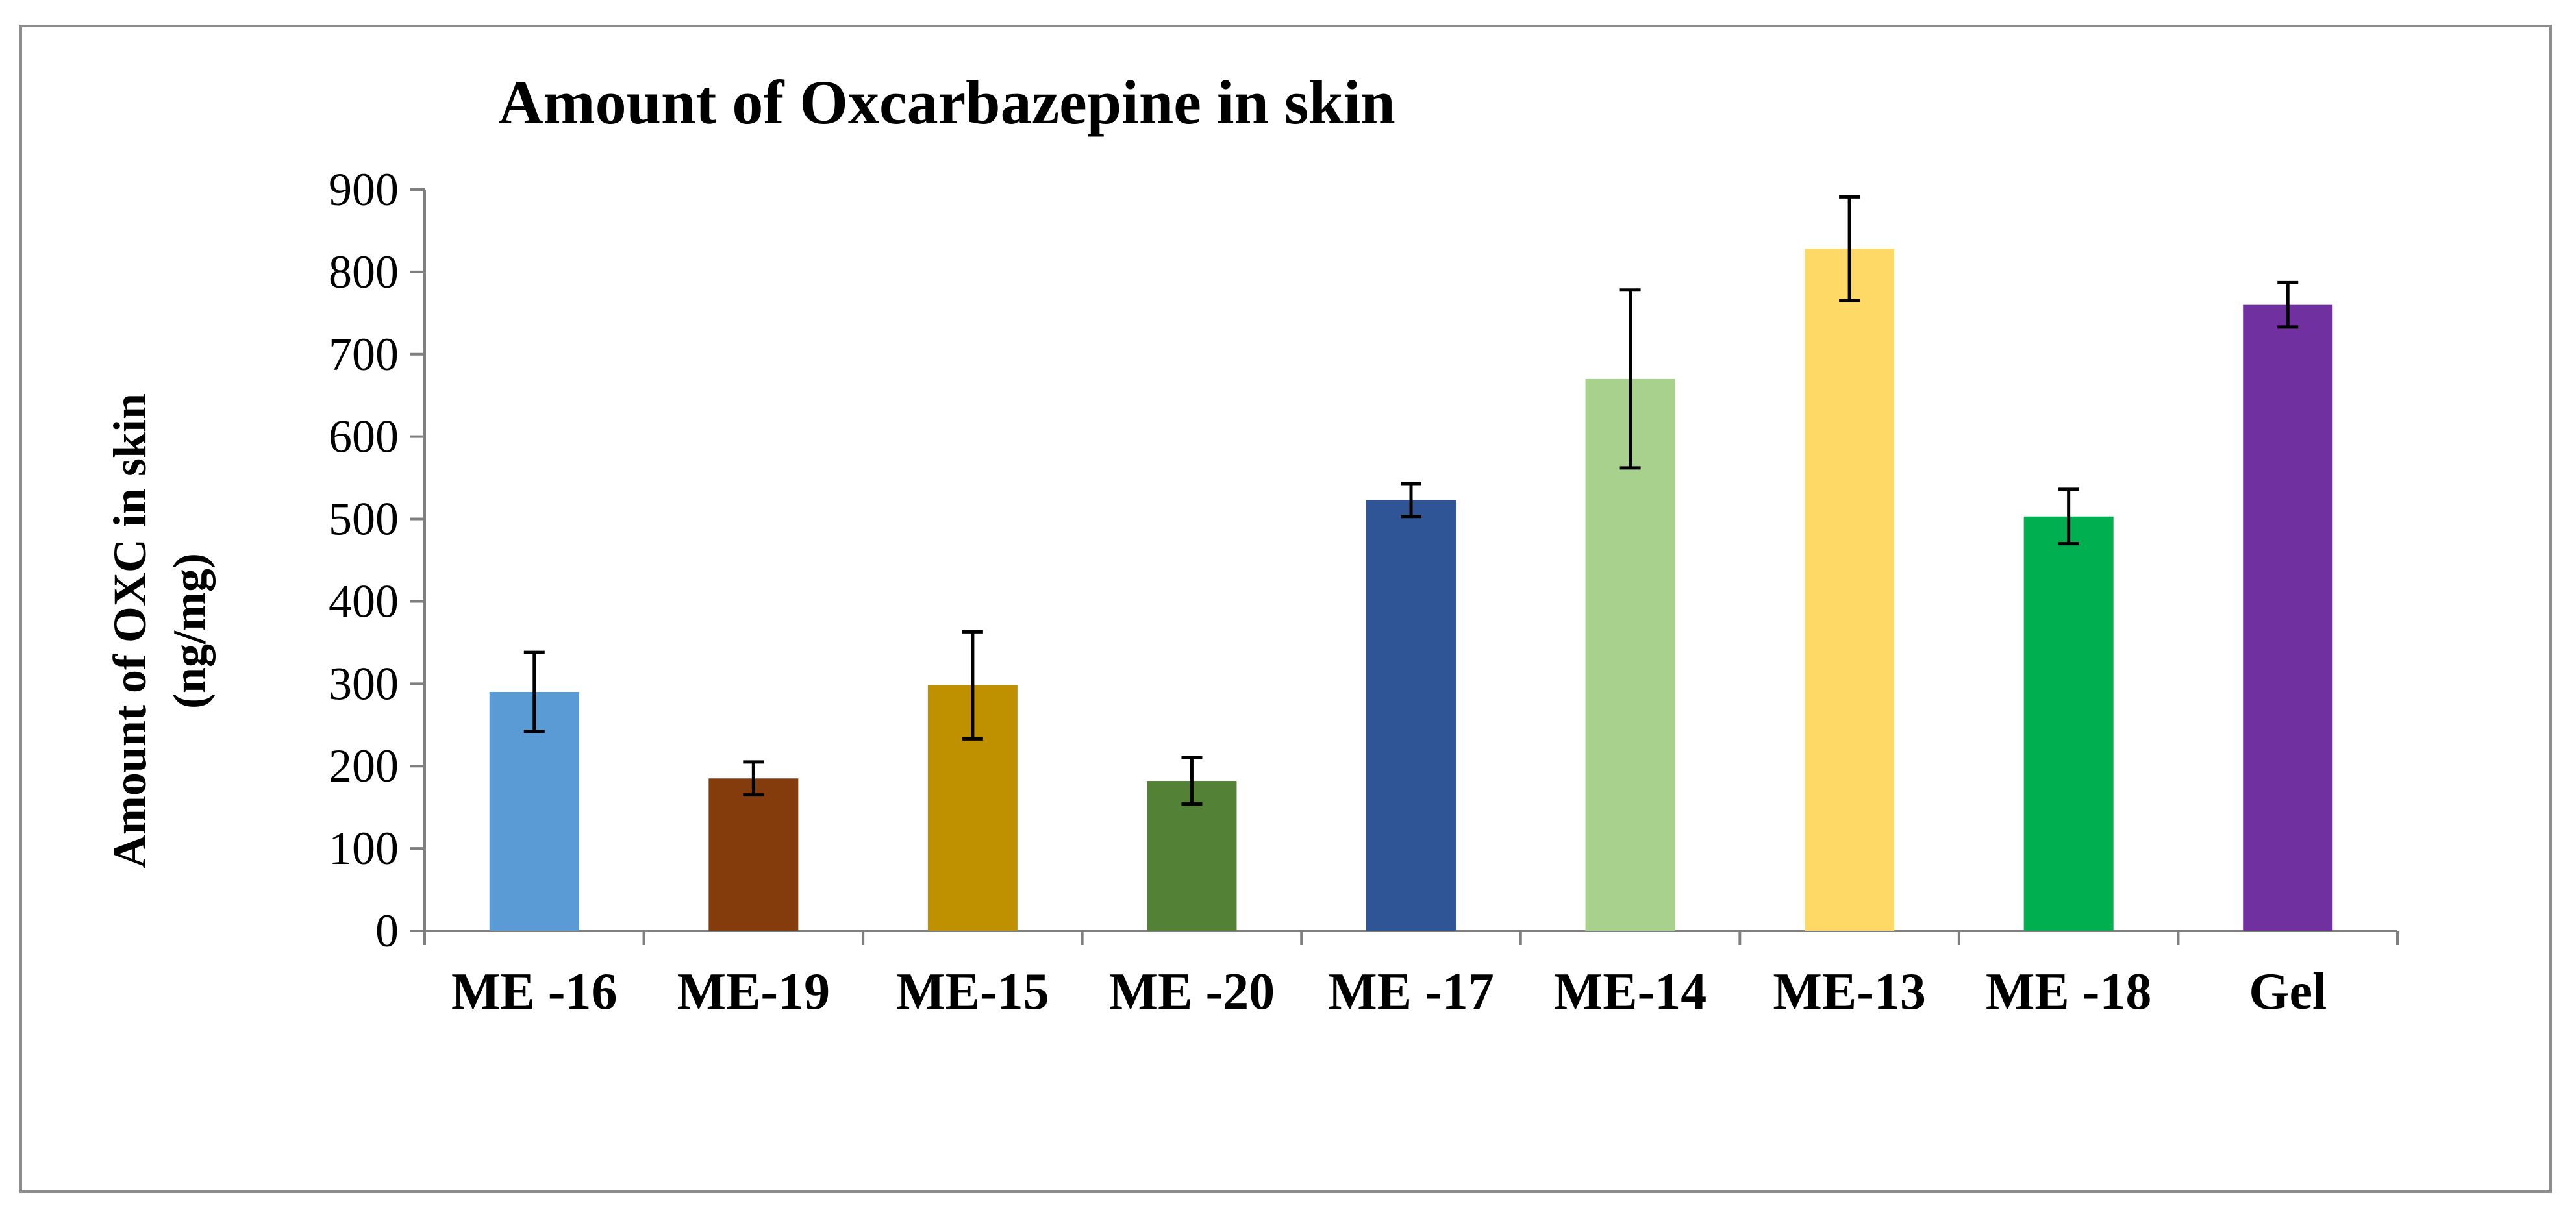 The height and width of the screenshot is (1219, 2576). I want to click on y-tick-label: 700, so click(364, 354).